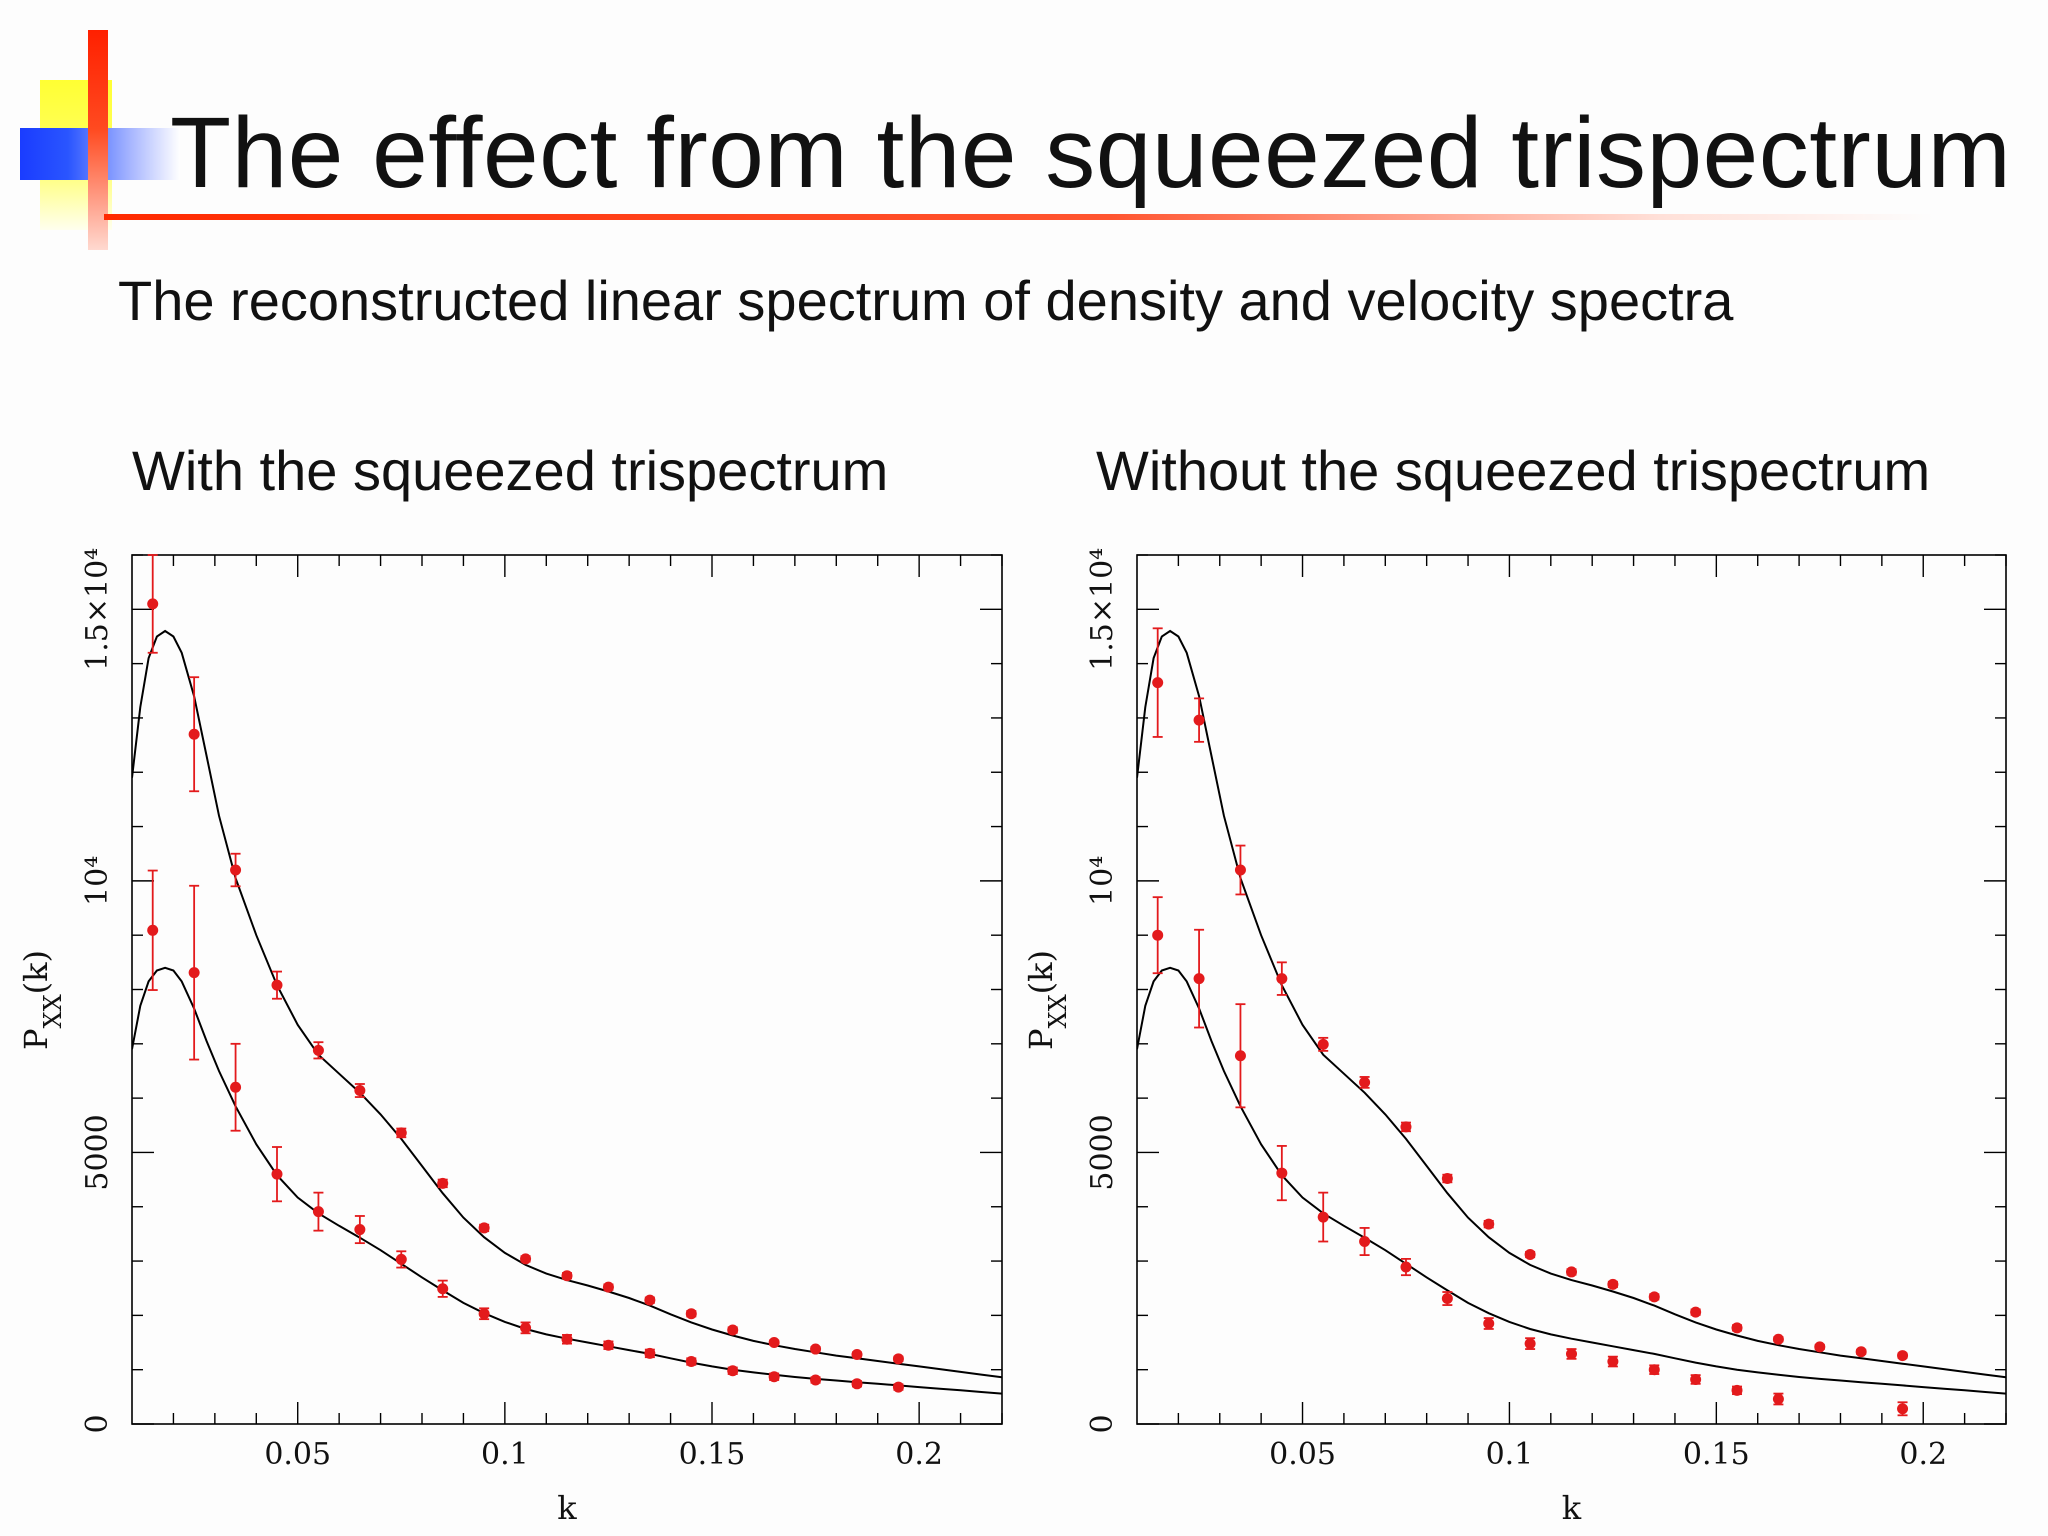 Image resolution: width=2048 pixels, height=1536 pixels. What do you see at coordinates (919, 1454) in the screenshot?
I see `left-x-tick-label: 0.2` at bounding box center [919, 1454].